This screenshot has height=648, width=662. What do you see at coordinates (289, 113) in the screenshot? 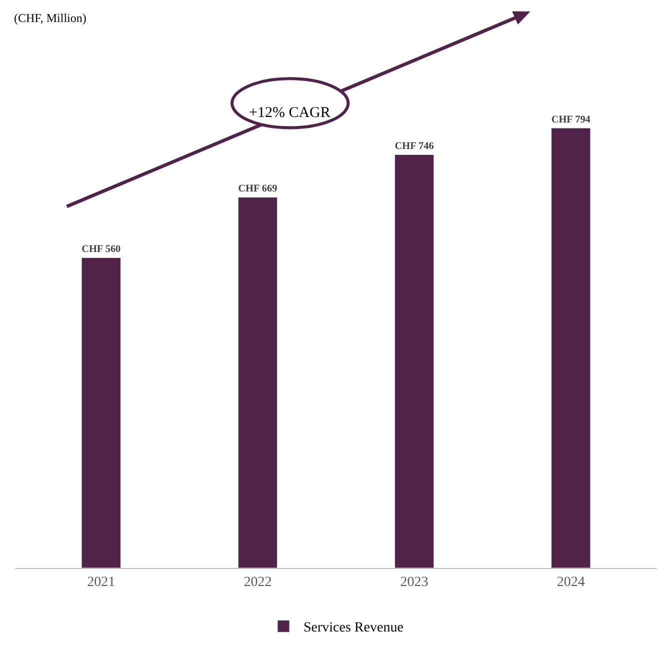
I see `text: +12% CAGR` at bounding box center [289, 113].